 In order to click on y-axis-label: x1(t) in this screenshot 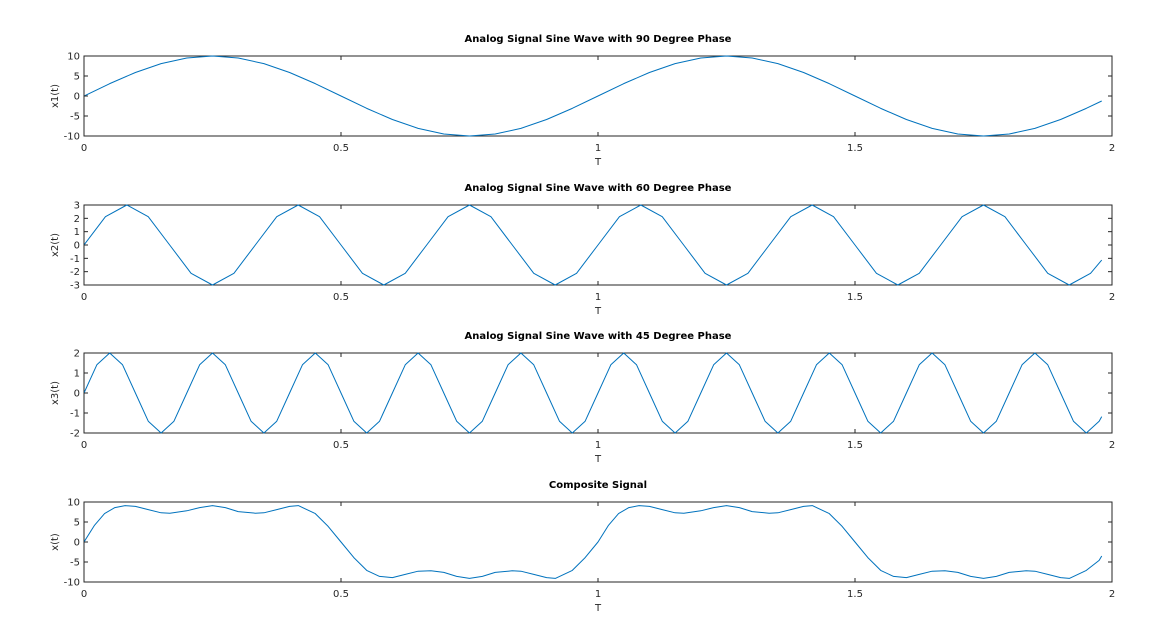, I will do `click(55, 96)`.